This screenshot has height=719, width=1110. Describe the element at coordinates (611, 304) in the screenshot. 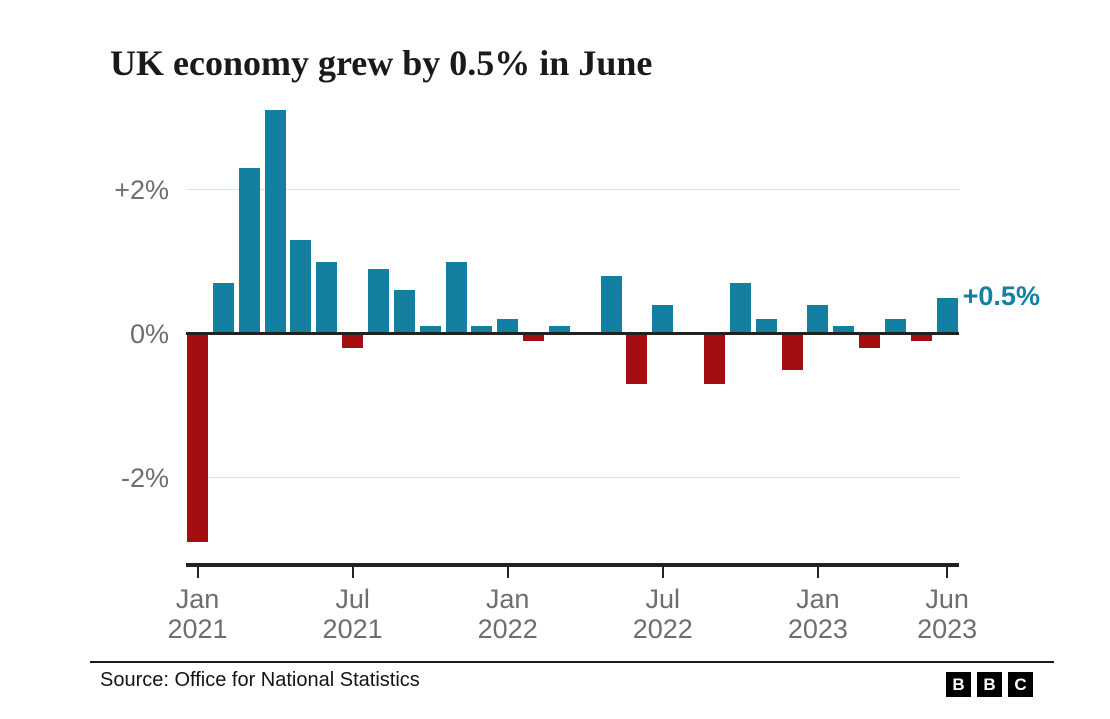

I see `bar-may-2022` at that location.